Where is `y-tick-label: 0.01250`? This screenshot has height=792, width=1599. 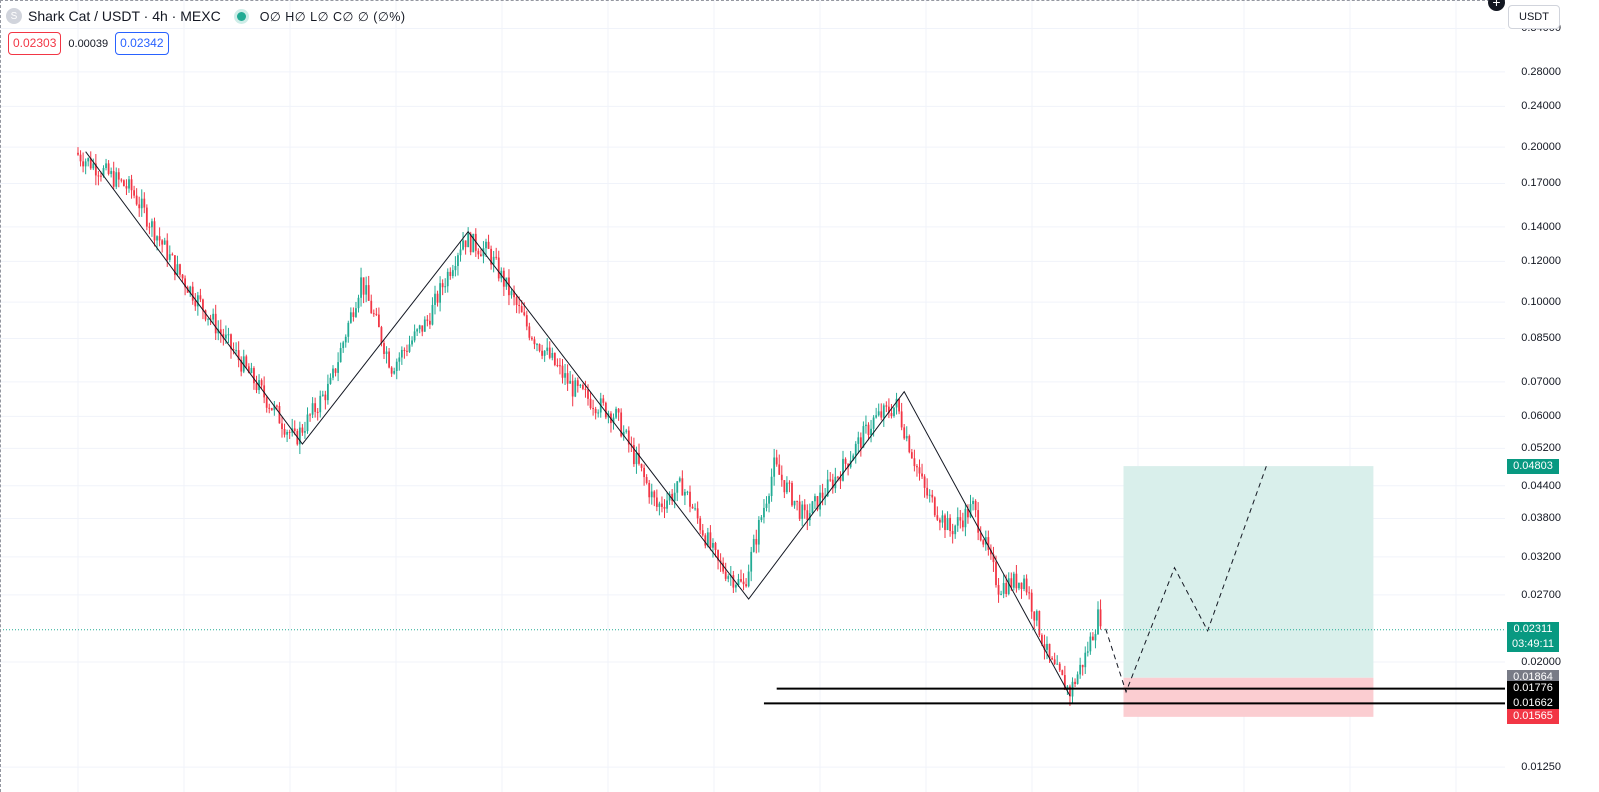
y-tick-label: 0.01250 is located at coordinates (1541, 767).